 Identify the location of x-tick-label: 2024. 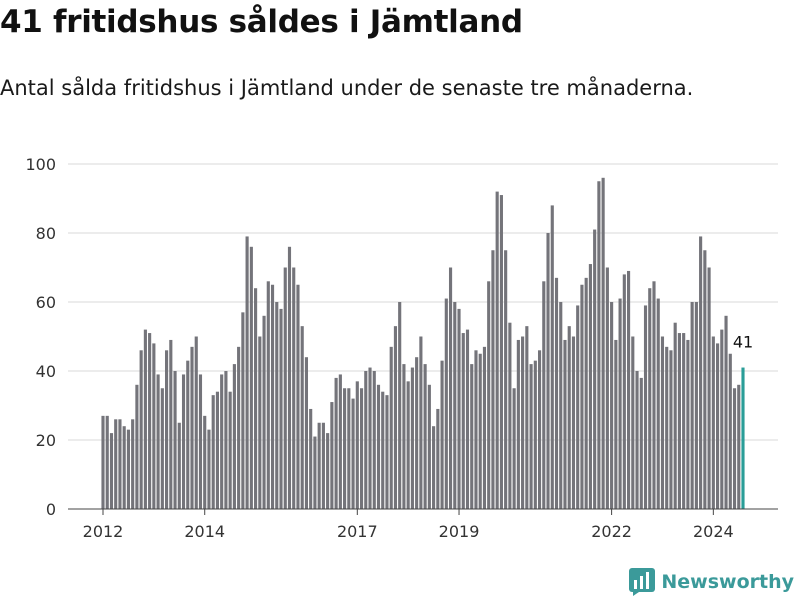
(713, 531).